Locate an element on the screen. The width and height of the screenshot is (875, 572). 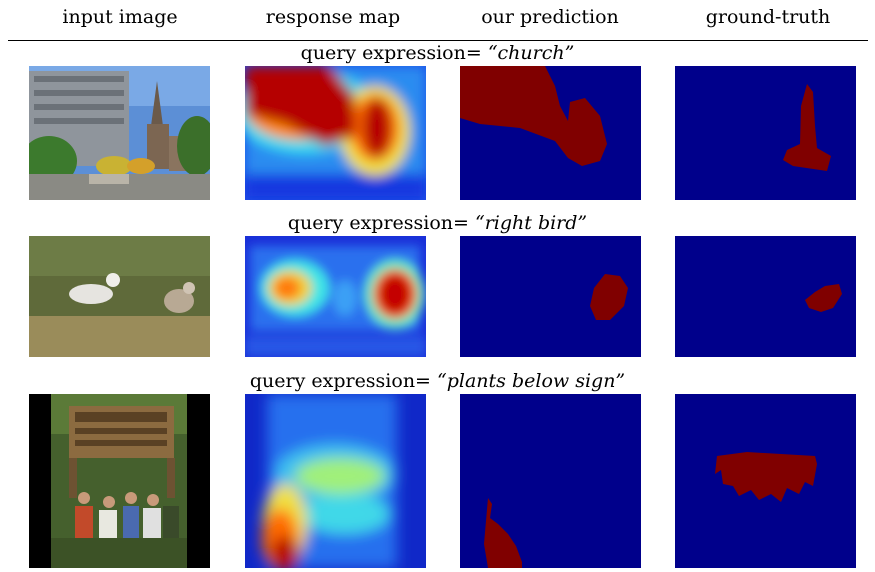
input-image-church is located at coordinates (119, 133).